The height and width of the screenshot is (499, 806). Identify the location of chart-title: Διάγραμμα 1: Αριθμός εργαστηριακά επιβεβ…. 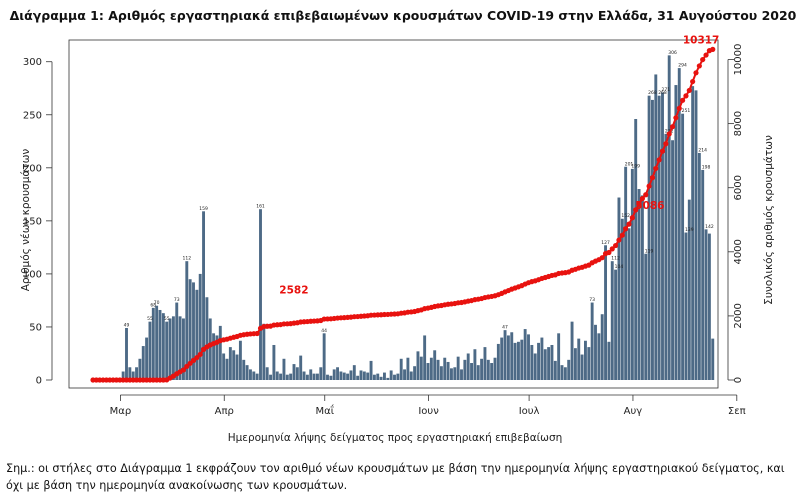
(403, 15).